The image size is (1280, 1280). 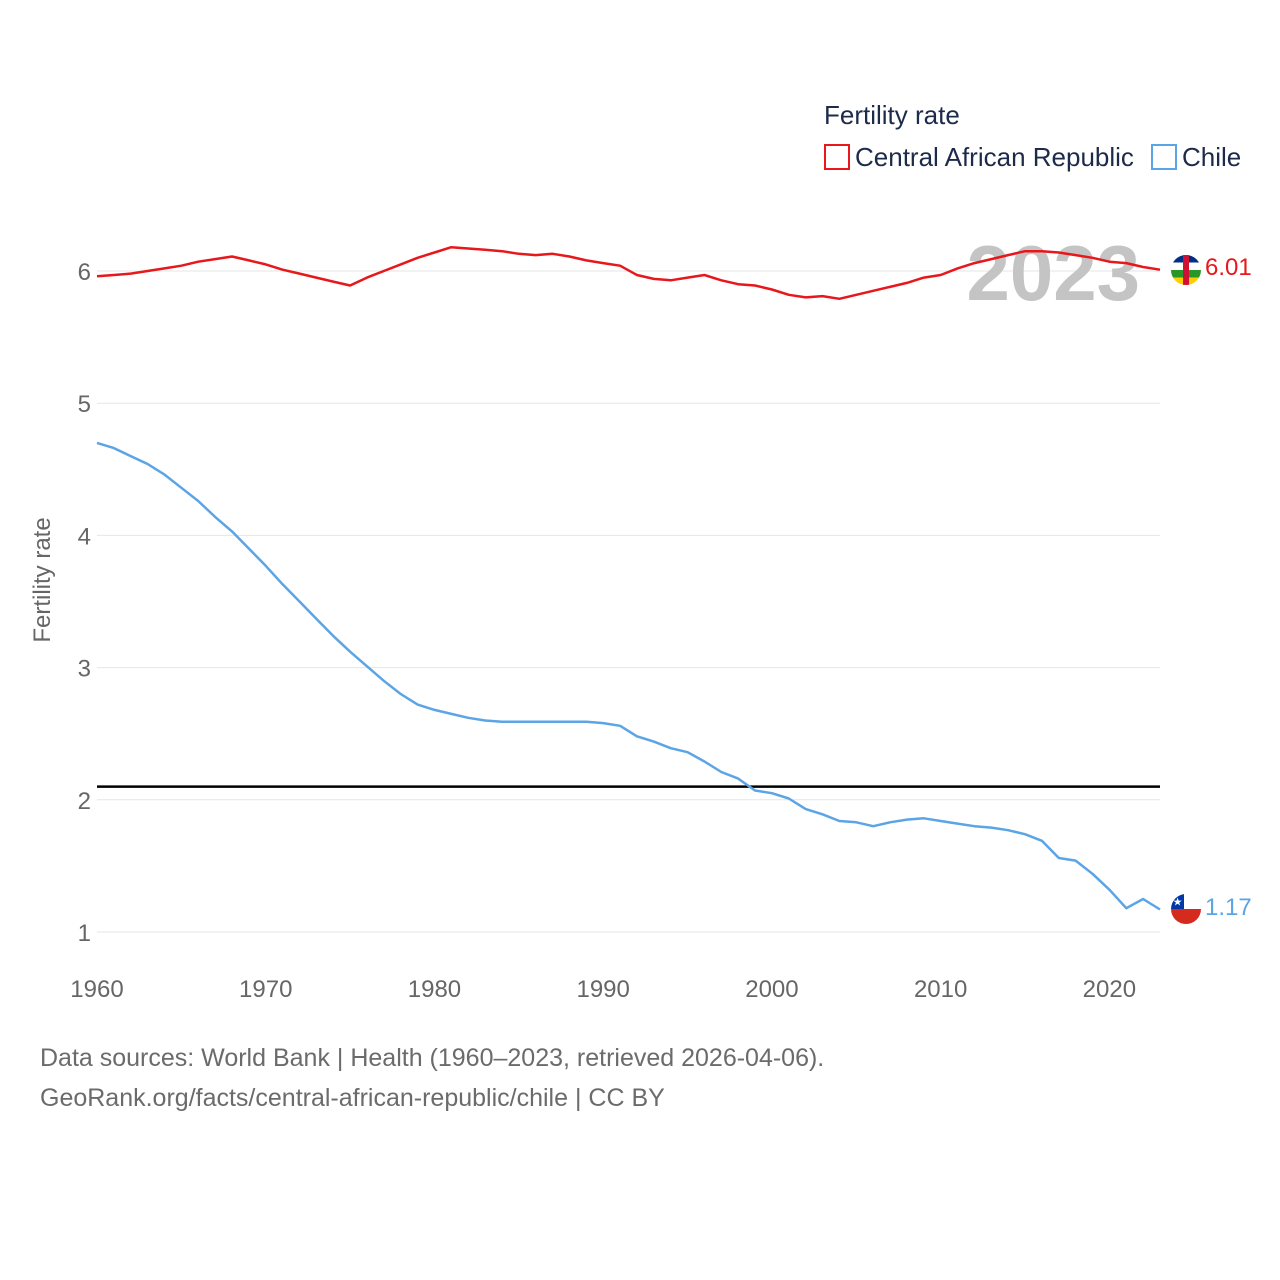 What do you see at coordinates (1186, 909) in the screenshot?
I see `chile-flag-icon: ★` at bounding box center [1186, 909].